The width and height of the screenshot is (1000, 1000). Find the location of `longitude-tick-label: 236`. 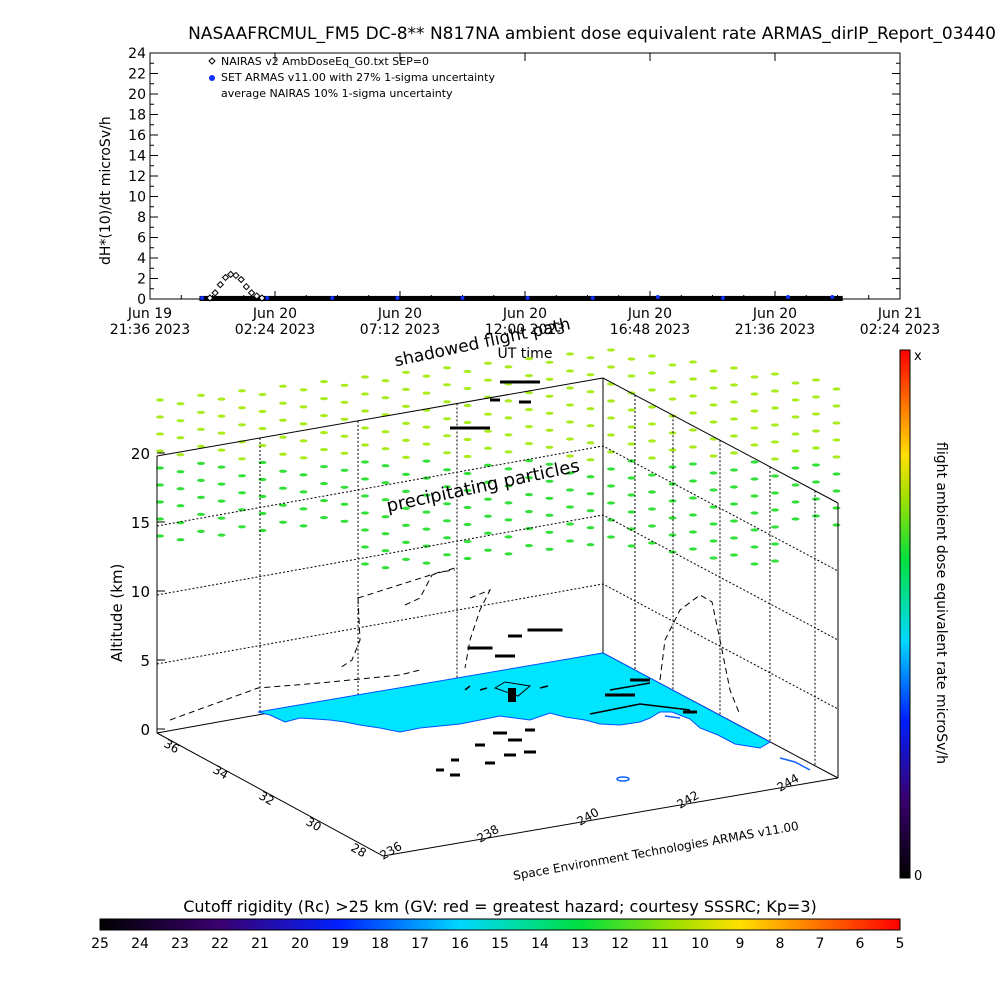

longitude-tick-label: 236 is located at coordinates (391, 851).